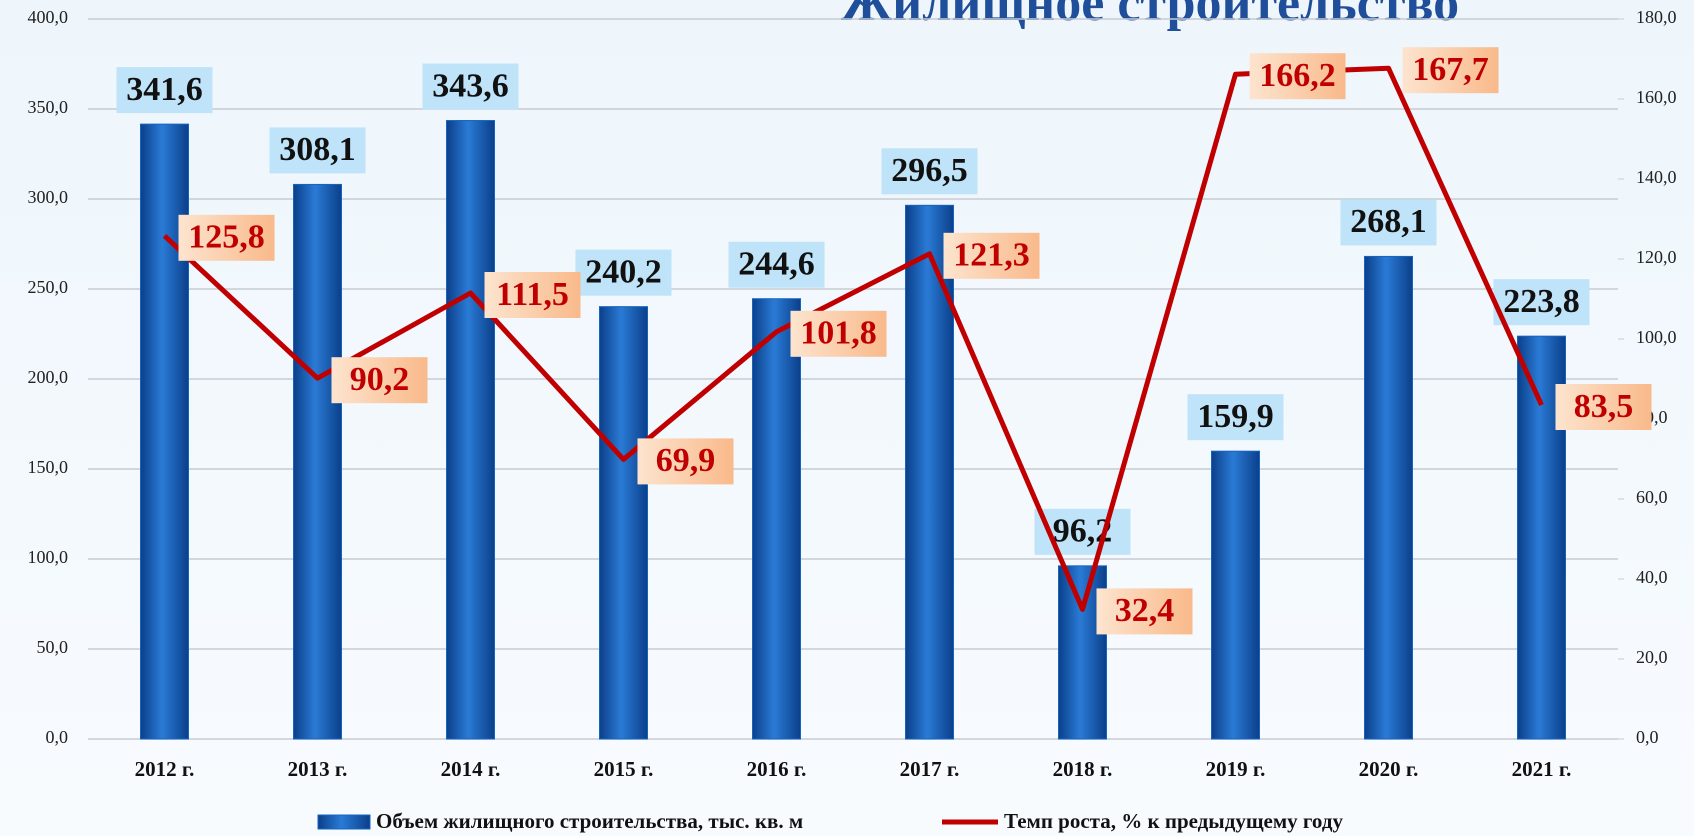 This screenshot has height=836, width=1694. What do you see at coordinates (1652, 497) in the screenshot?
I see `y2-tick-label: 60,0` at bounding box center [1652, 497].